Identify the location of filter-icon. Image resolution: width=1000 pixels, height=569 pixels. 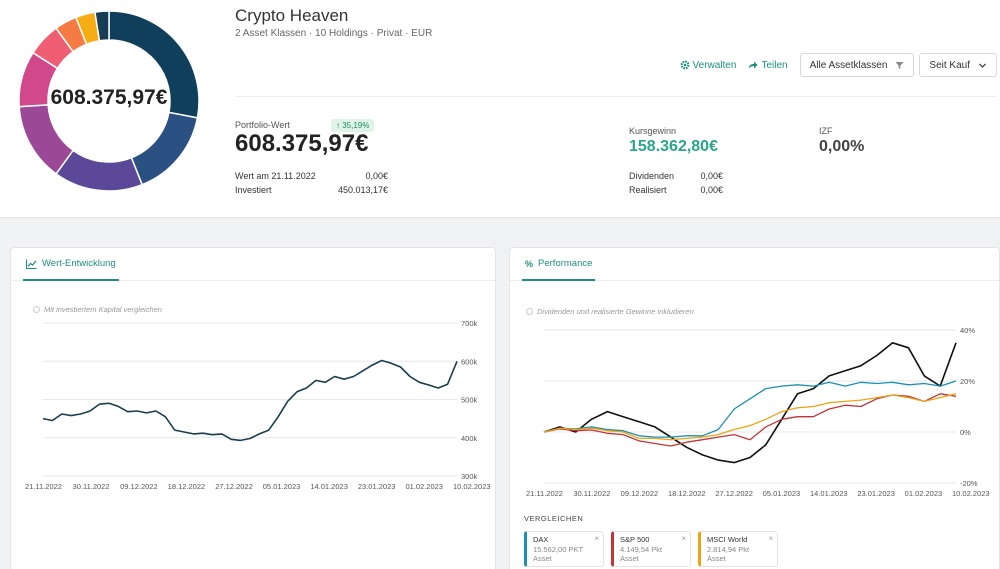
(899, 65).